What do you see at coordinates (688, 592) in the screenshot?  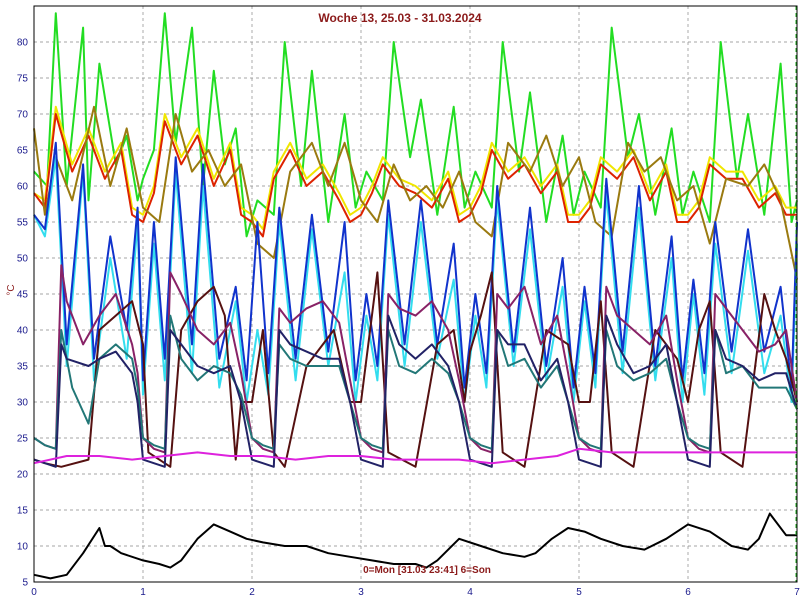 I see `x-tick-label: 6` at bounding box center [688, 592].